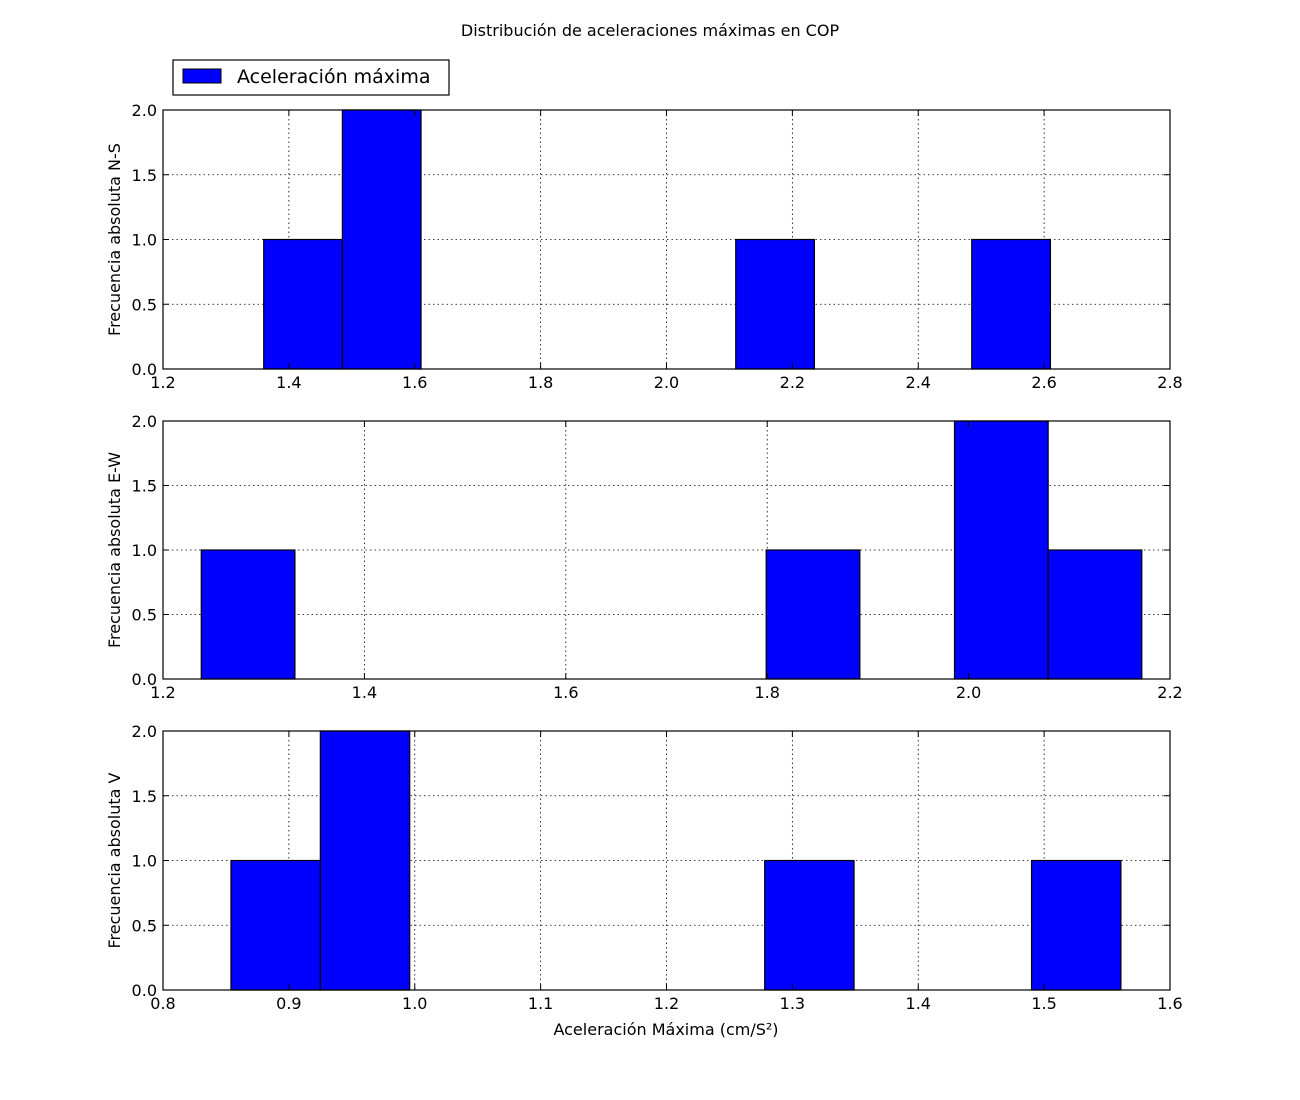  Describe the element at coordinates (540, 1003) in the screenshot. I see `x-tick-label: 1.1` at that location.